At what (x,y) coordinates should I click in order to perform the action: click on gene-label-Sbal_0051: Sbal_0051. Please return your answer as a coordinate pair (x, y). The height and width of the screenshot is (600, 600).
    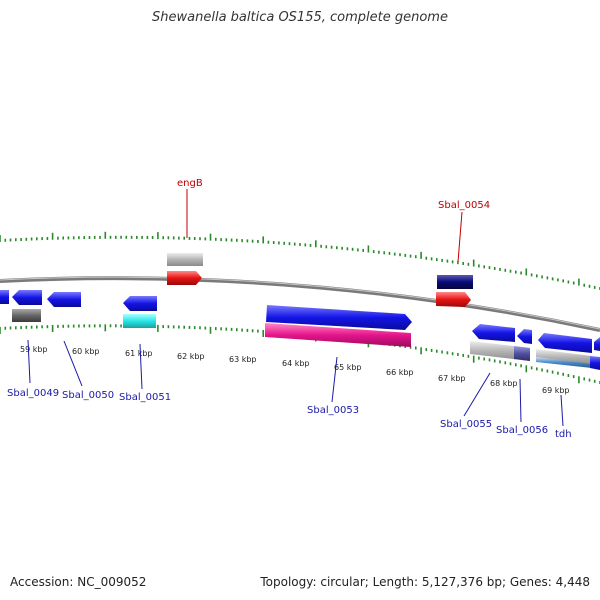
    Looking at the image, I should click on (145, 397).